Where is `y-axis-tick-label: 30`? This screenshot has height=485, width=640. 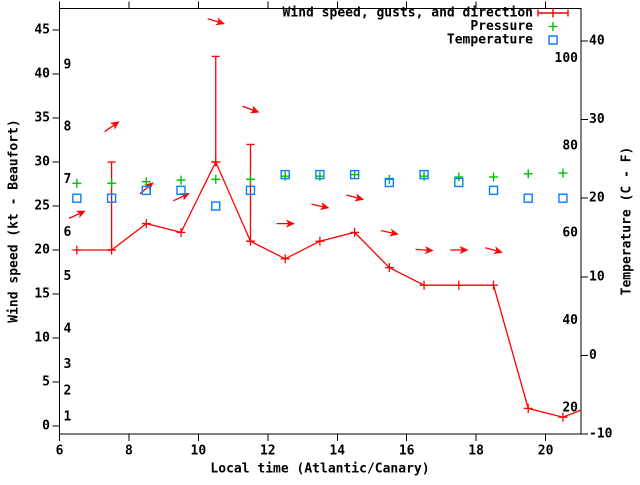 y-axis-tick-label: 30 is located at coordinates (42, 162).